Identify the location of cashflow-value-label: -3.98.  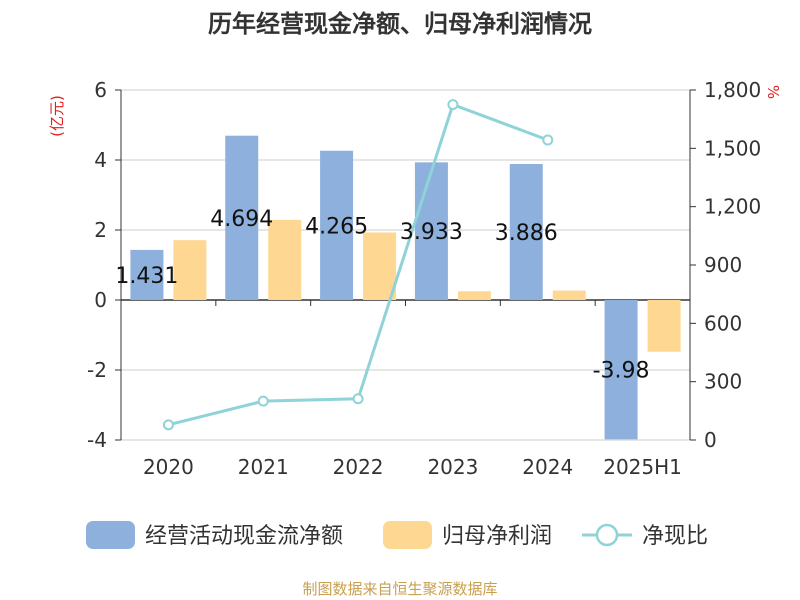
(621, 371).